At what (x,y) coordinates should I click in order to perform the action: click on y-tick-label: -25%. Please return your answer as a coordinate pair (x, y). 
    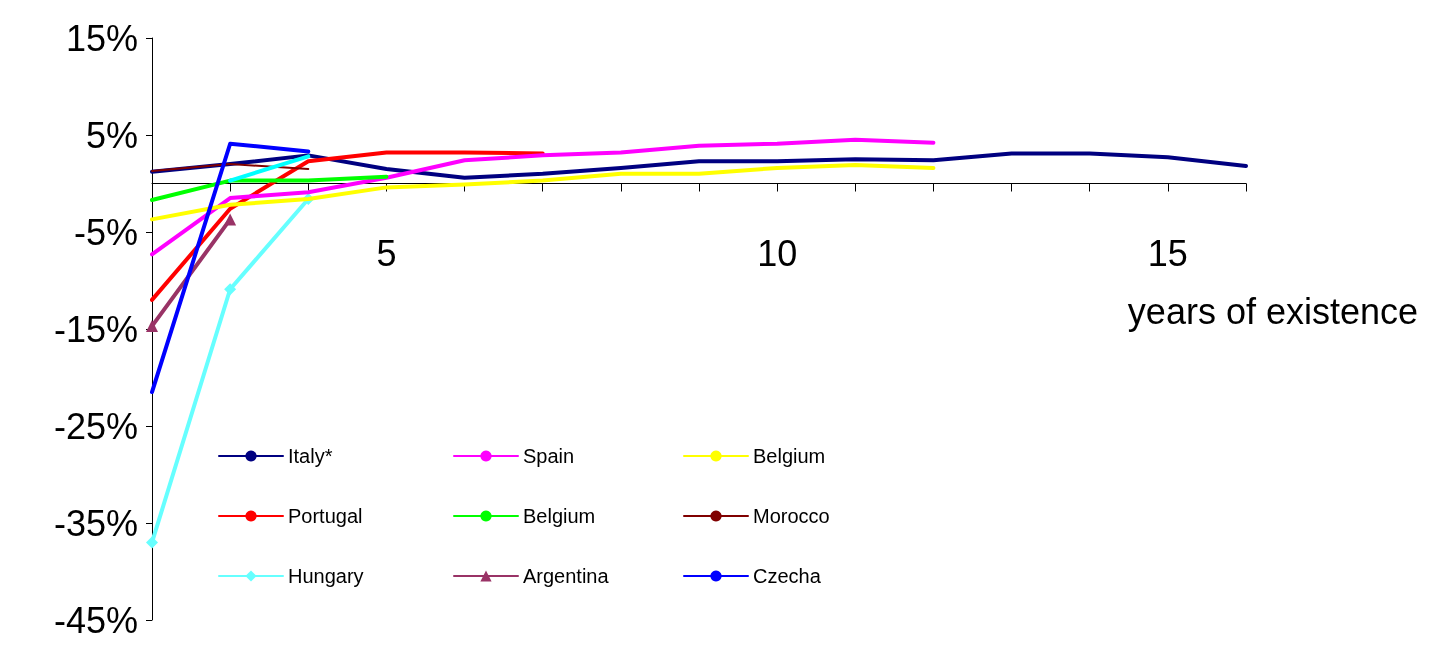
    Looking at the image, I should click on (95, 426).